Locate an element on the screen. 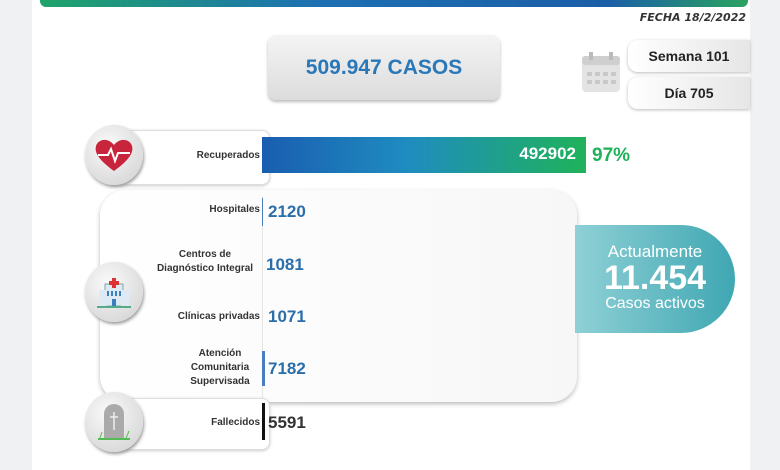 This screenshot has height=470, width=780. community-care-bar is located at coordinates (263, 368).